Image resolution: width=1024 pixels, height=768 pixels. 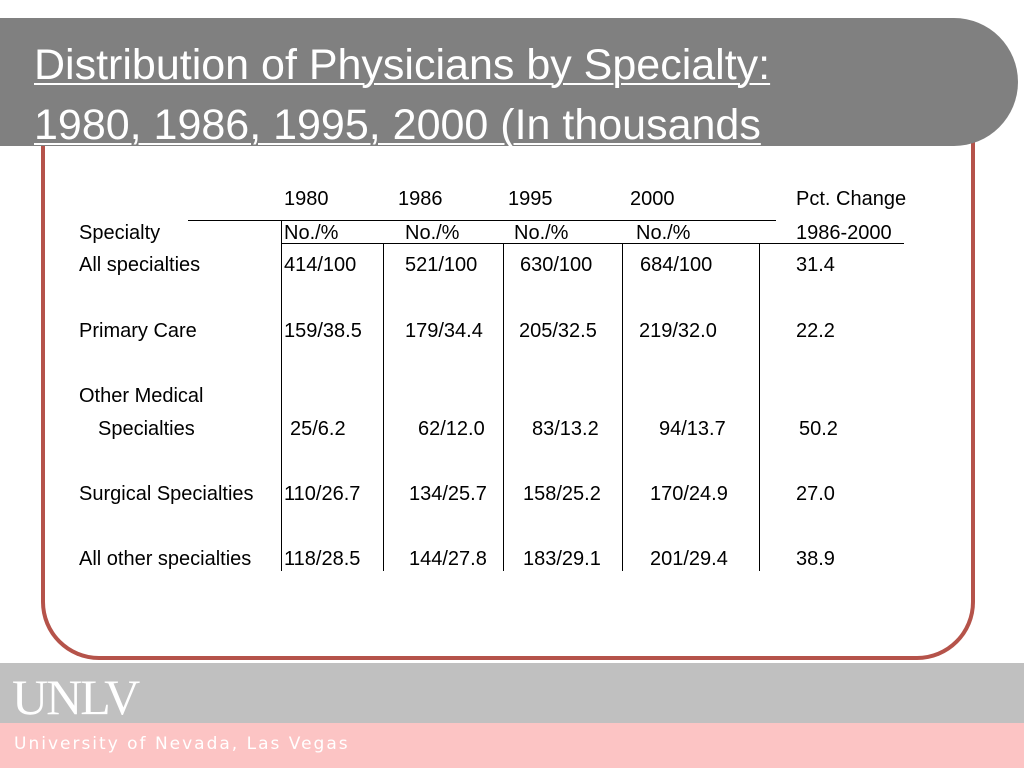 I want to click on cell-all-other-1995: 183/29.1, so click(x=562, y=559).